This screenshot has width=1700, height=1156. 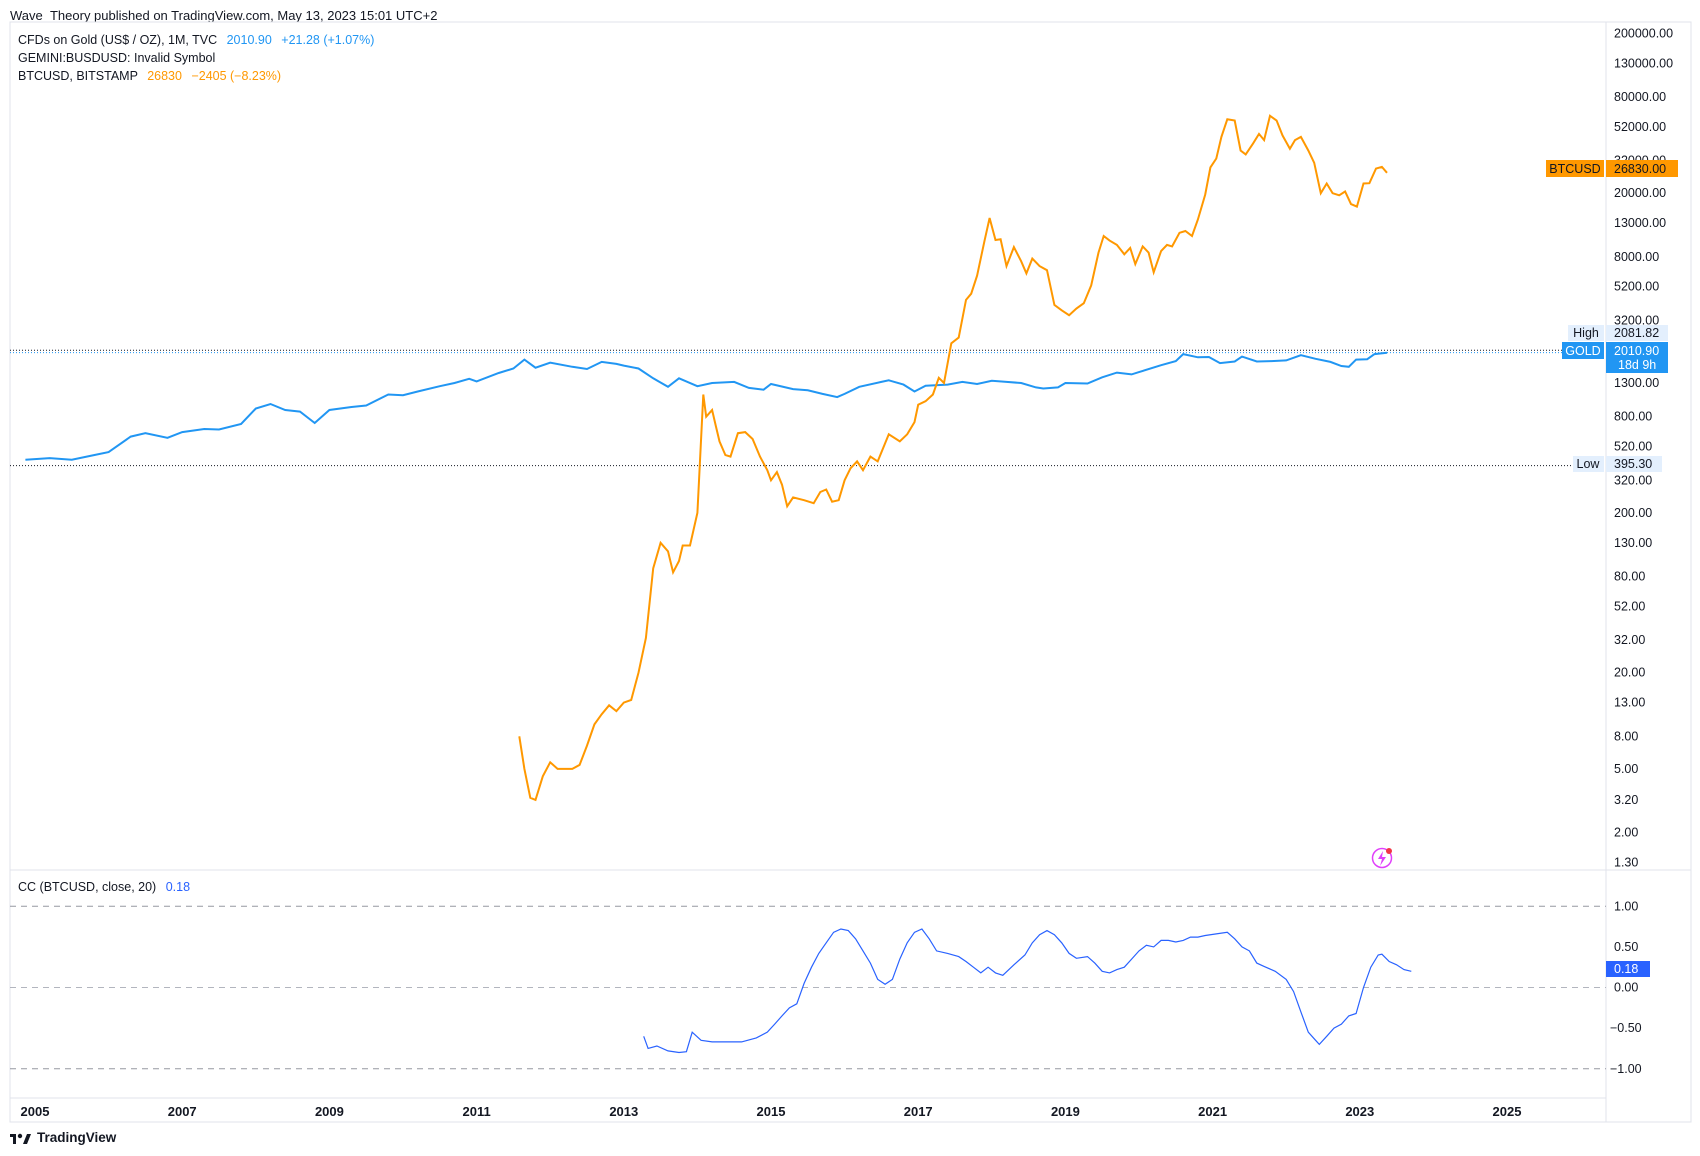 I want to click on cc-value-box, so click(x=1628, y=969).